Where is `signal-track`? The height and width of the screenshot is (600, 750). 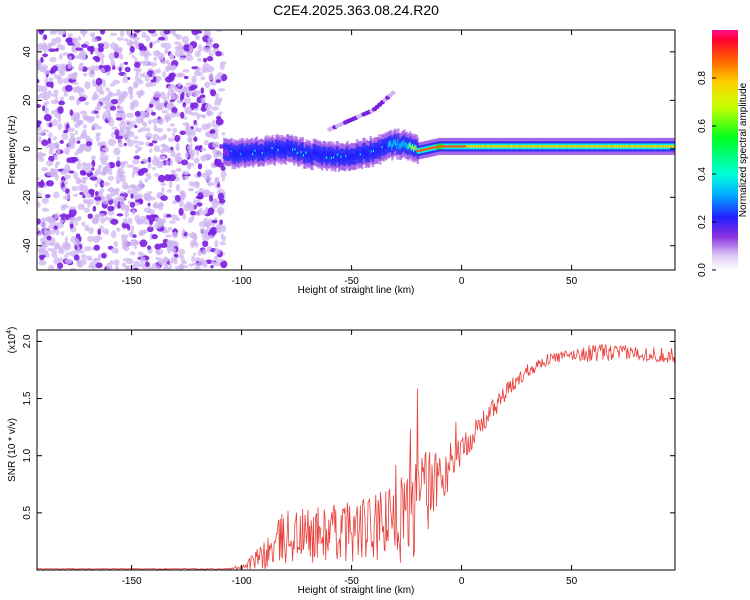 signal-track is located at coordinates (449, 150).